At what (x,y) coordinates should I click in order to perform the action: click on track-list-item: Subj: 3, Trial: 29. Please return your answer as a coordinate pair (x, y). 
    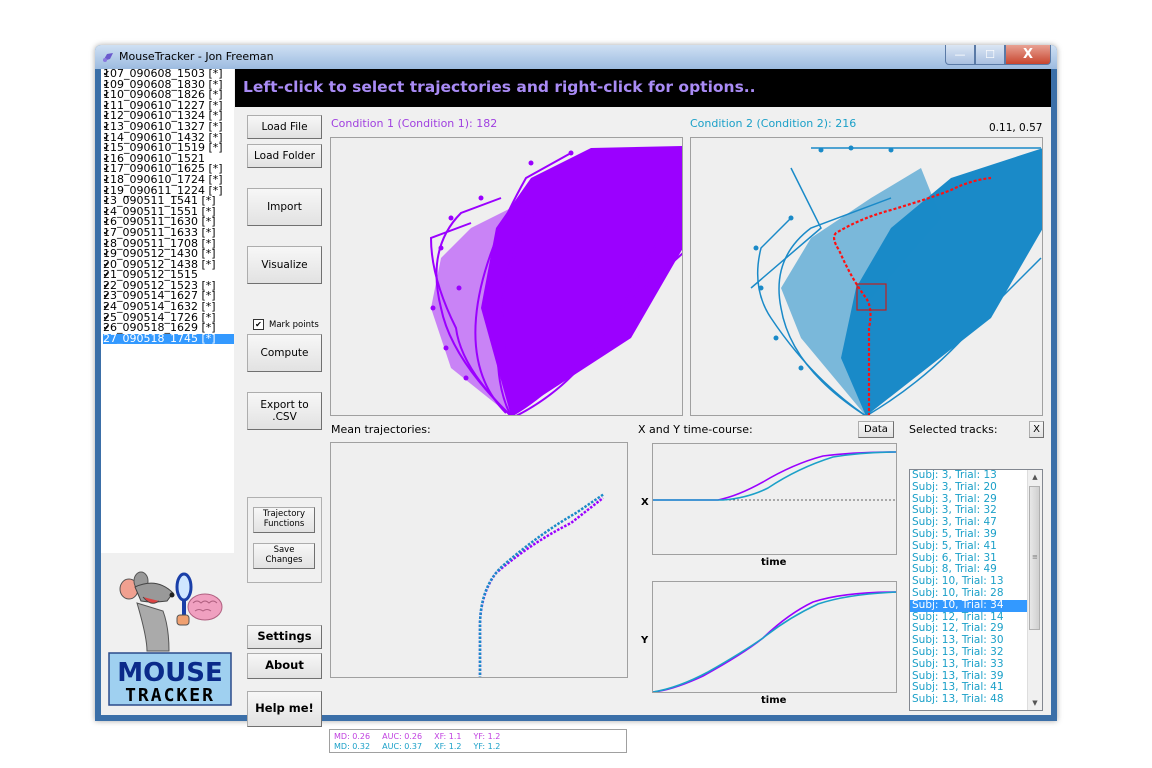
    Looking at the image, I should click on (954, 498).